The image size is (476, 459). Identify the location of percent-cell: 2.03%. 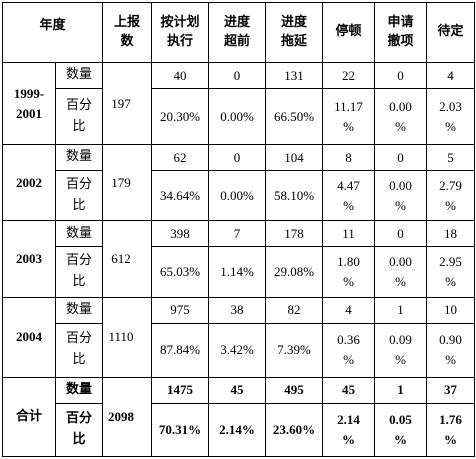
(451, 117).